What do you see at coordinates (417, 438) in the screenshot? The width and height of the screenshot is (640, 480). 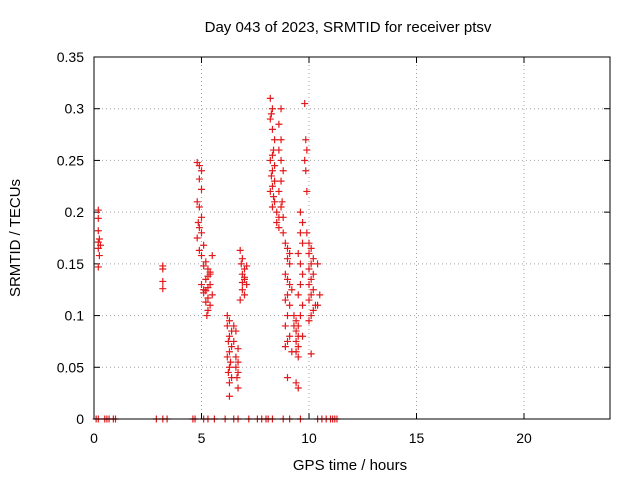 I see `x-tick-label: 15` at bounding box center [417, 438].